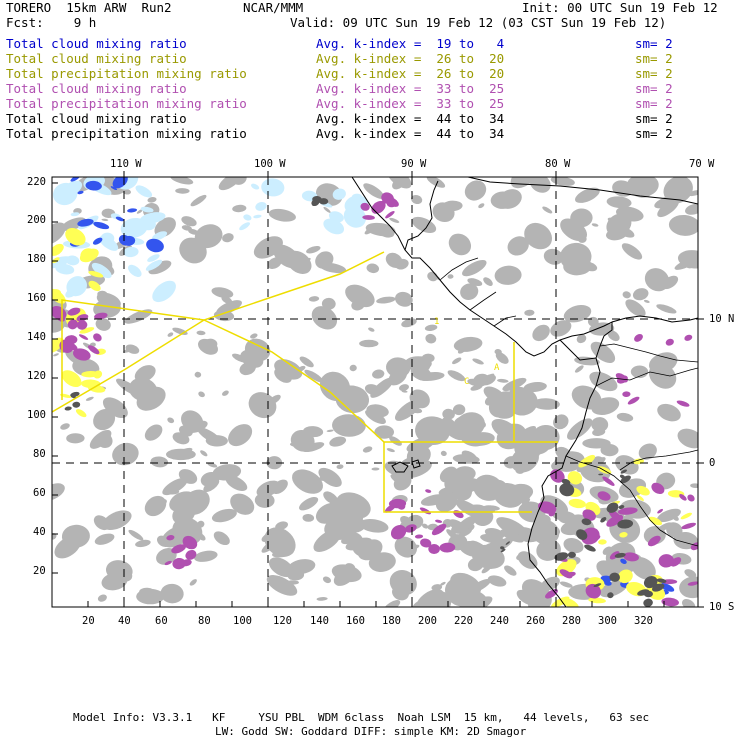 The image size is (740, 740). Describe the element at coordinates (204, 621) in the screenshot. I see `x-tick-label: 80` at that location.